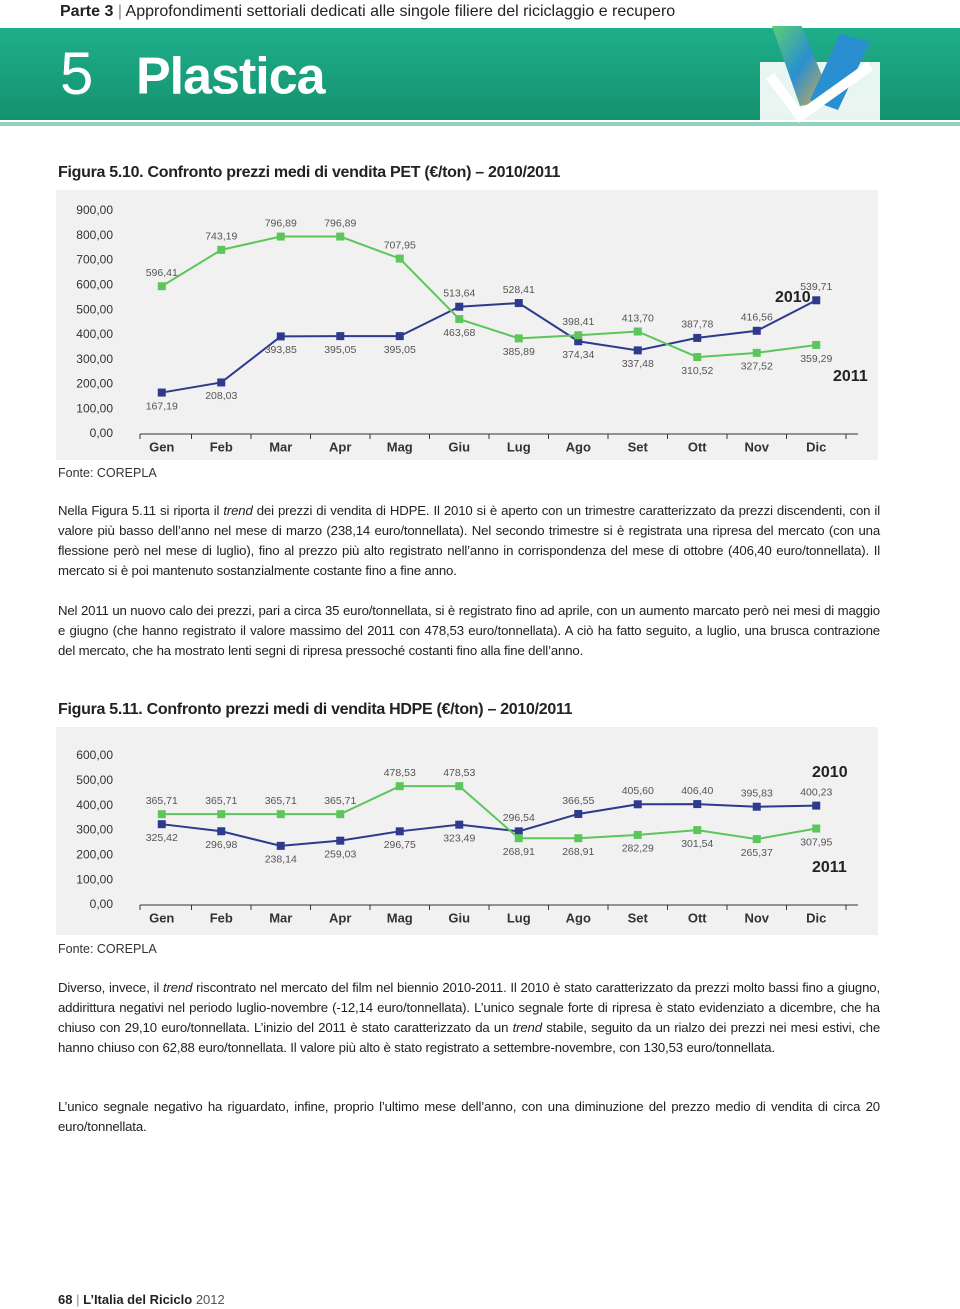  I want to click on data-label: 359,29, so click(816, 359).